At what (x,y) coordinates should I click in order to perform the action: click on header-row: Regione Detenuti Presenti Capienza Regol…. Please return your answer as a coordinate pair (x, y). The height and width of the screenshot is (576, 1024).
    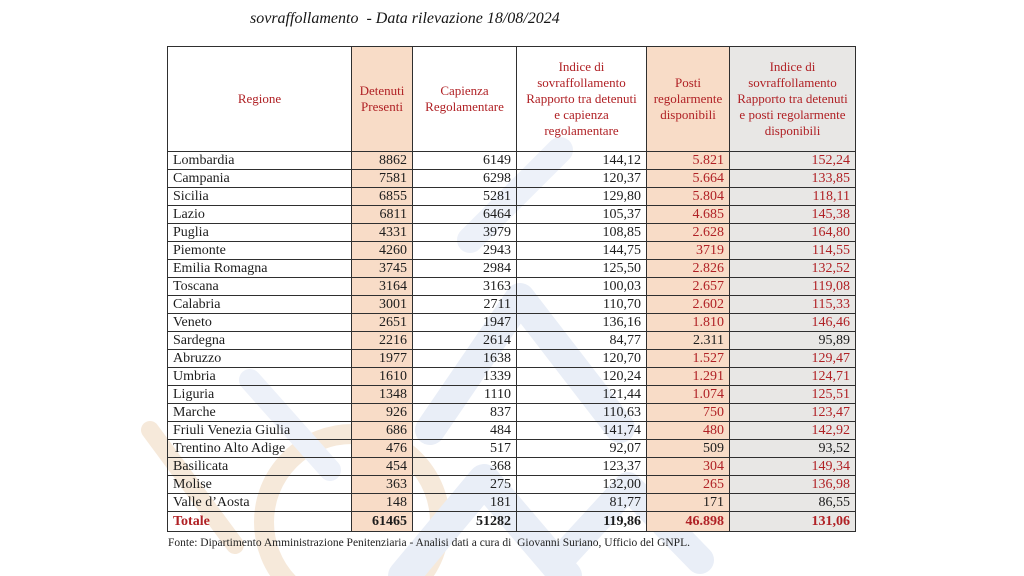
    Looking at the image, I should click on (511, 99).